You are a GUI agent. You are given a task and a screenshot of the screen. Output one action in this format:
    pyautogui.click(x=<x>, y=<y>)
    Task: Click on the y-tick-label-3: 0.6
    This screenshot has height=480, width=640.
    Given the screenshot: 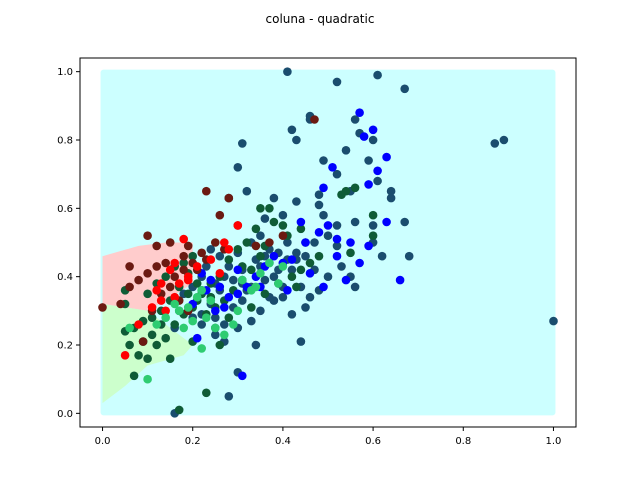 What is the action you would take?
    pyautogui.click(x=65, y=209)
    